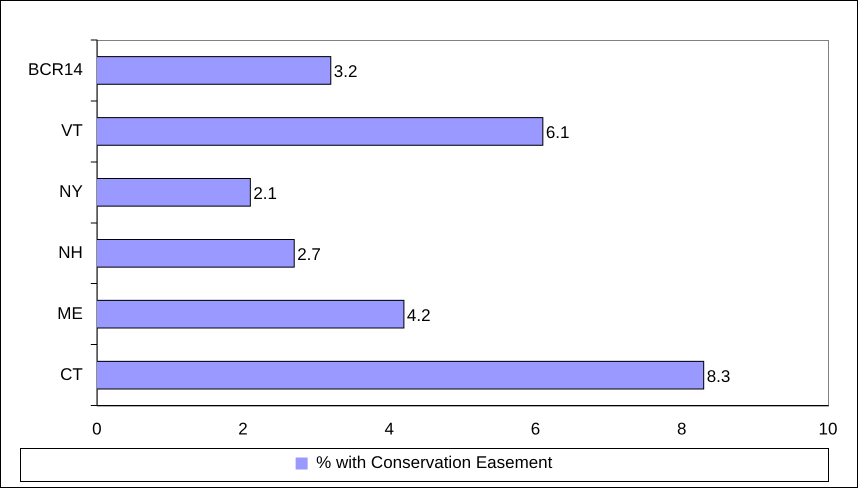  I want to click on x-tick-label: 8, so click(681, 428).